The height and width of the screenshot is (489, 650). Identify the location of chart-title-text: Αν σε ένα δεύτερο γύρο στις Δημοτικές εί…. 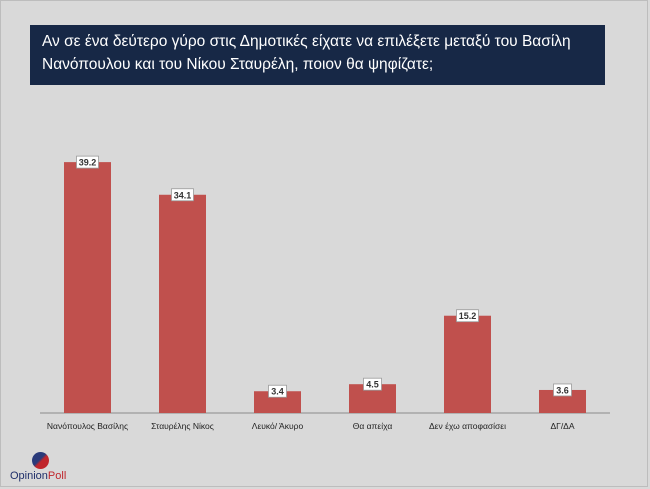
(306, 53).